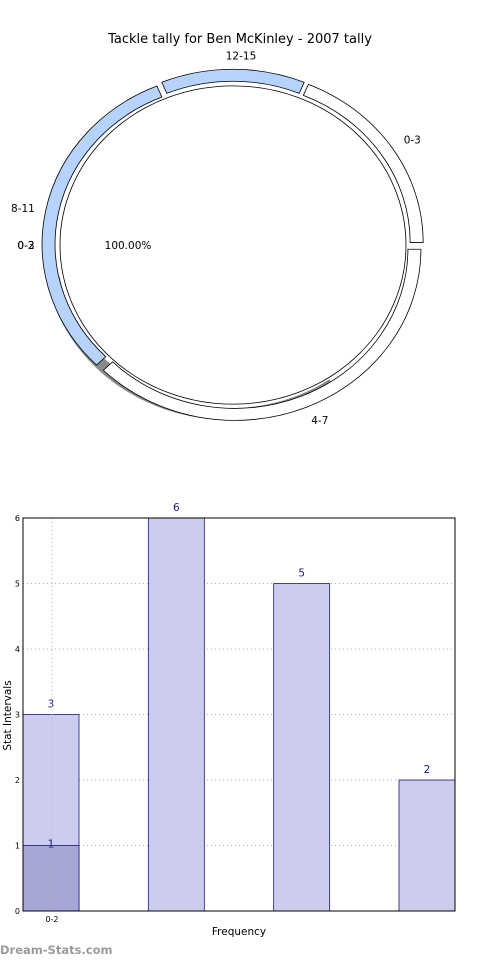  I want to click on pie-inner-percent: 100.00%, so click(128, 246).